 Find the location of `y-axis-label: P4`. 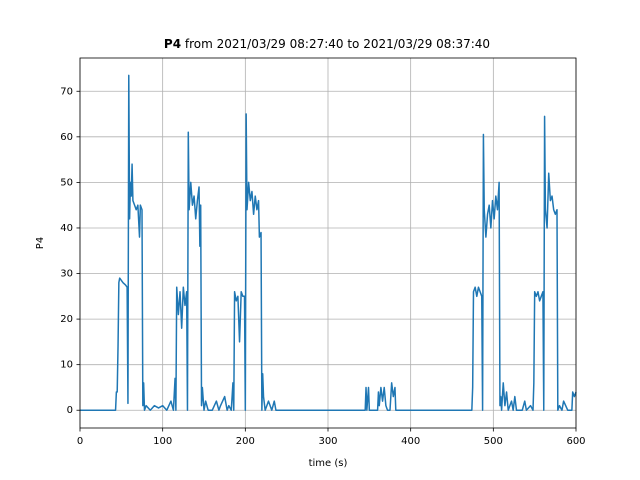

y-axis-label: P4 is located at coordinates (40, 243).